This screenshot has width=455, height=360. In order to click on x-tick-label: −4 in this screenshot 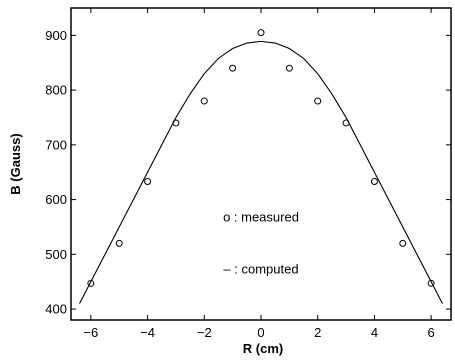, I will do `click(147, 332)`.